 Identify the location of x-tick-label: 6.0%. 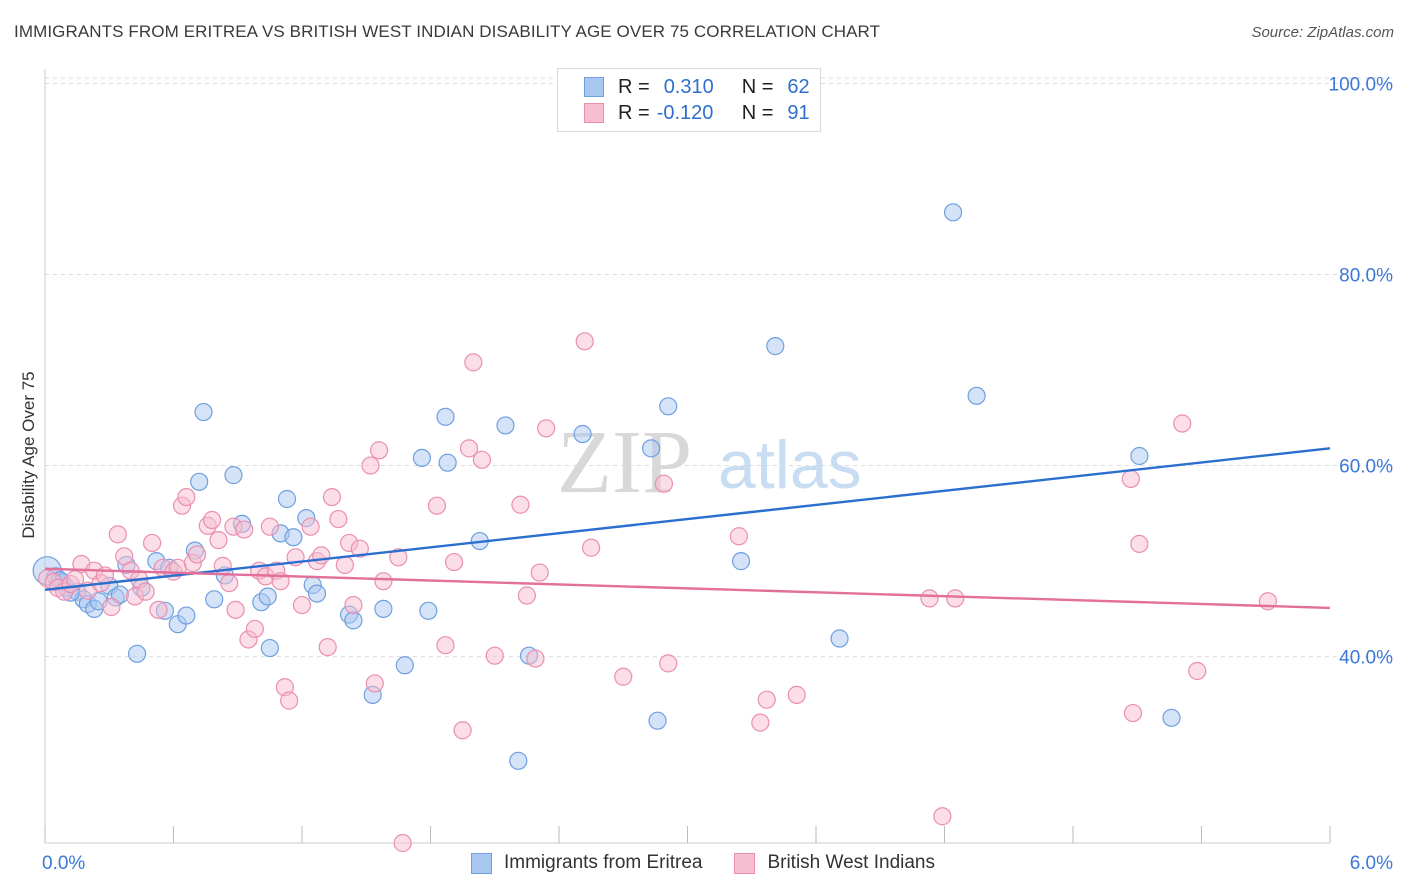
(1371, 863).